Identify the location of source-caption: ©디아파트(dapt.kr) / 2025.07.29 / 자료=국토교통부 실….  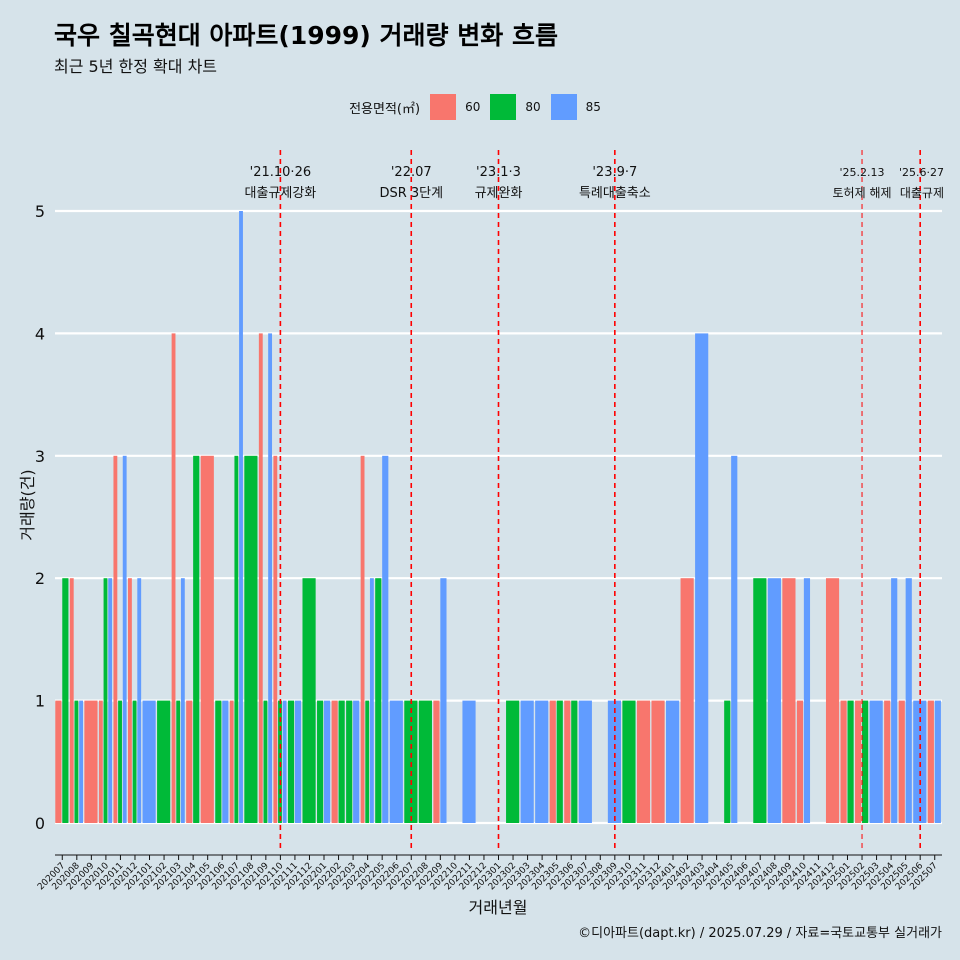
(760, 933).